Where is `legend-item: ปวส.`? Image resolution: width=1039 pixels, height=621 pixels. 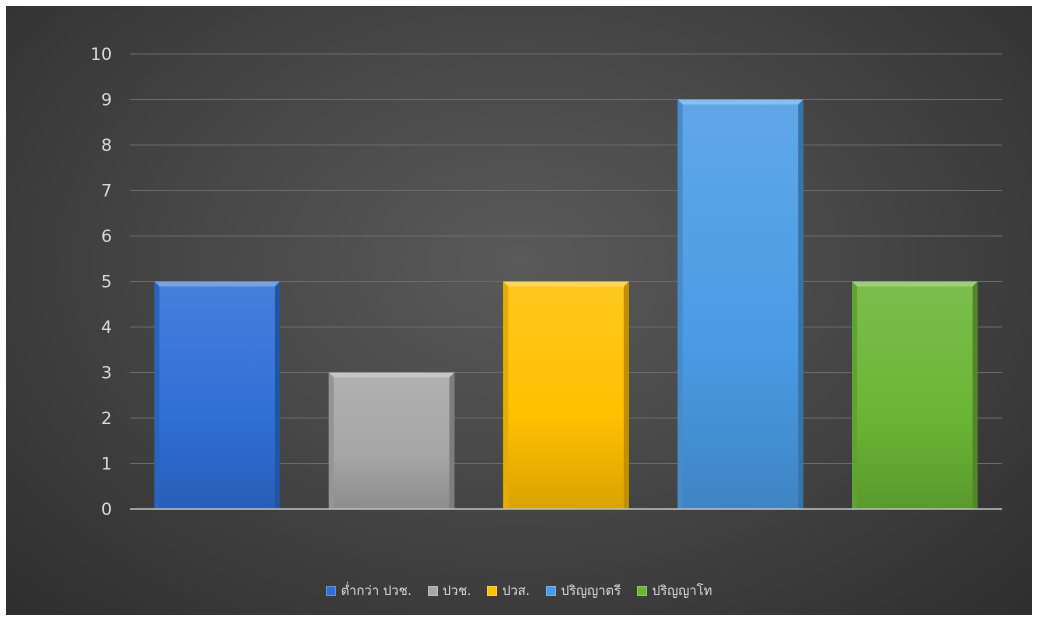
legend-item: ปวส. is located at coordinates (508, 590).